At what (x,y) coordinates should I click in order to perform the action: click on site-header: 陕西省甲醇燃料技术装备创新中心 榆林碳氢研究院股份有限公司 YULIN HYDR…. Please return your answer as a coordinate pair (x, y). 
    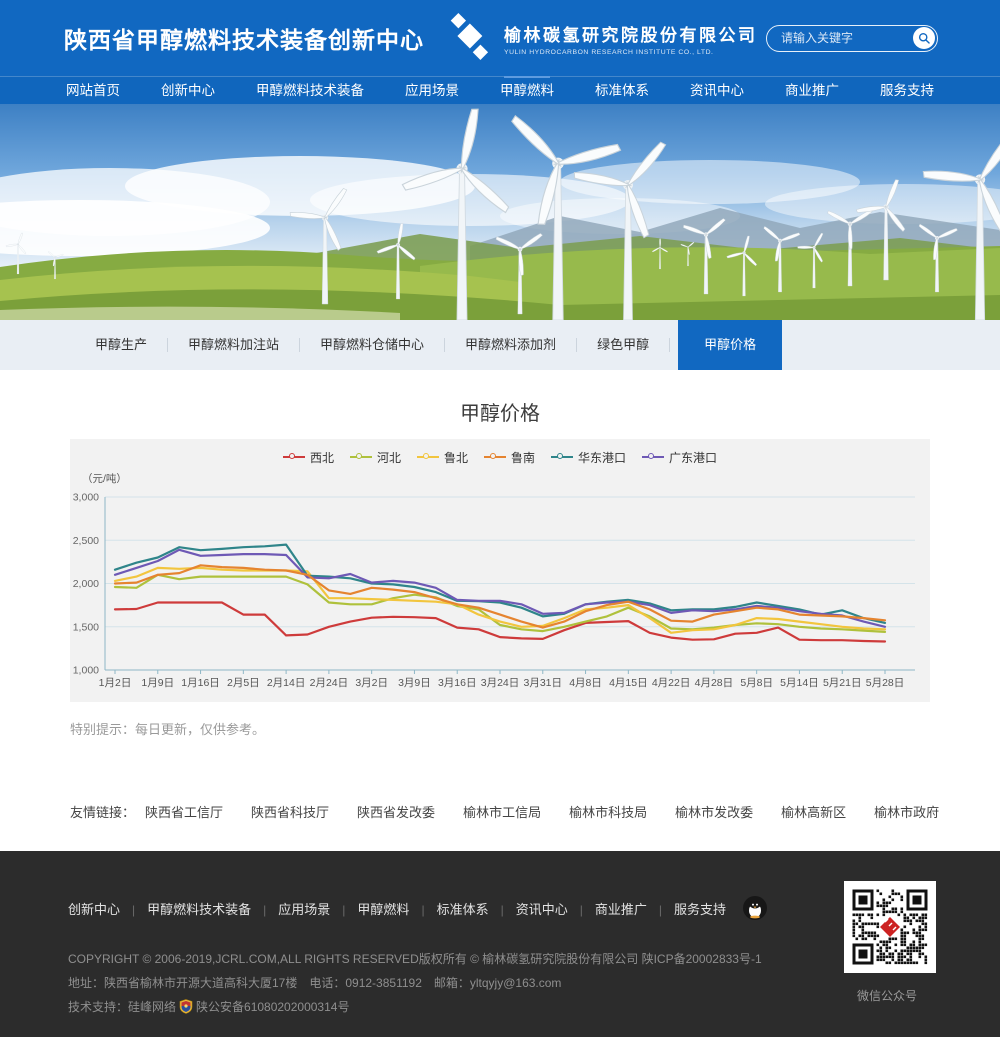
    Looking at the image, I should click on (500, 38).